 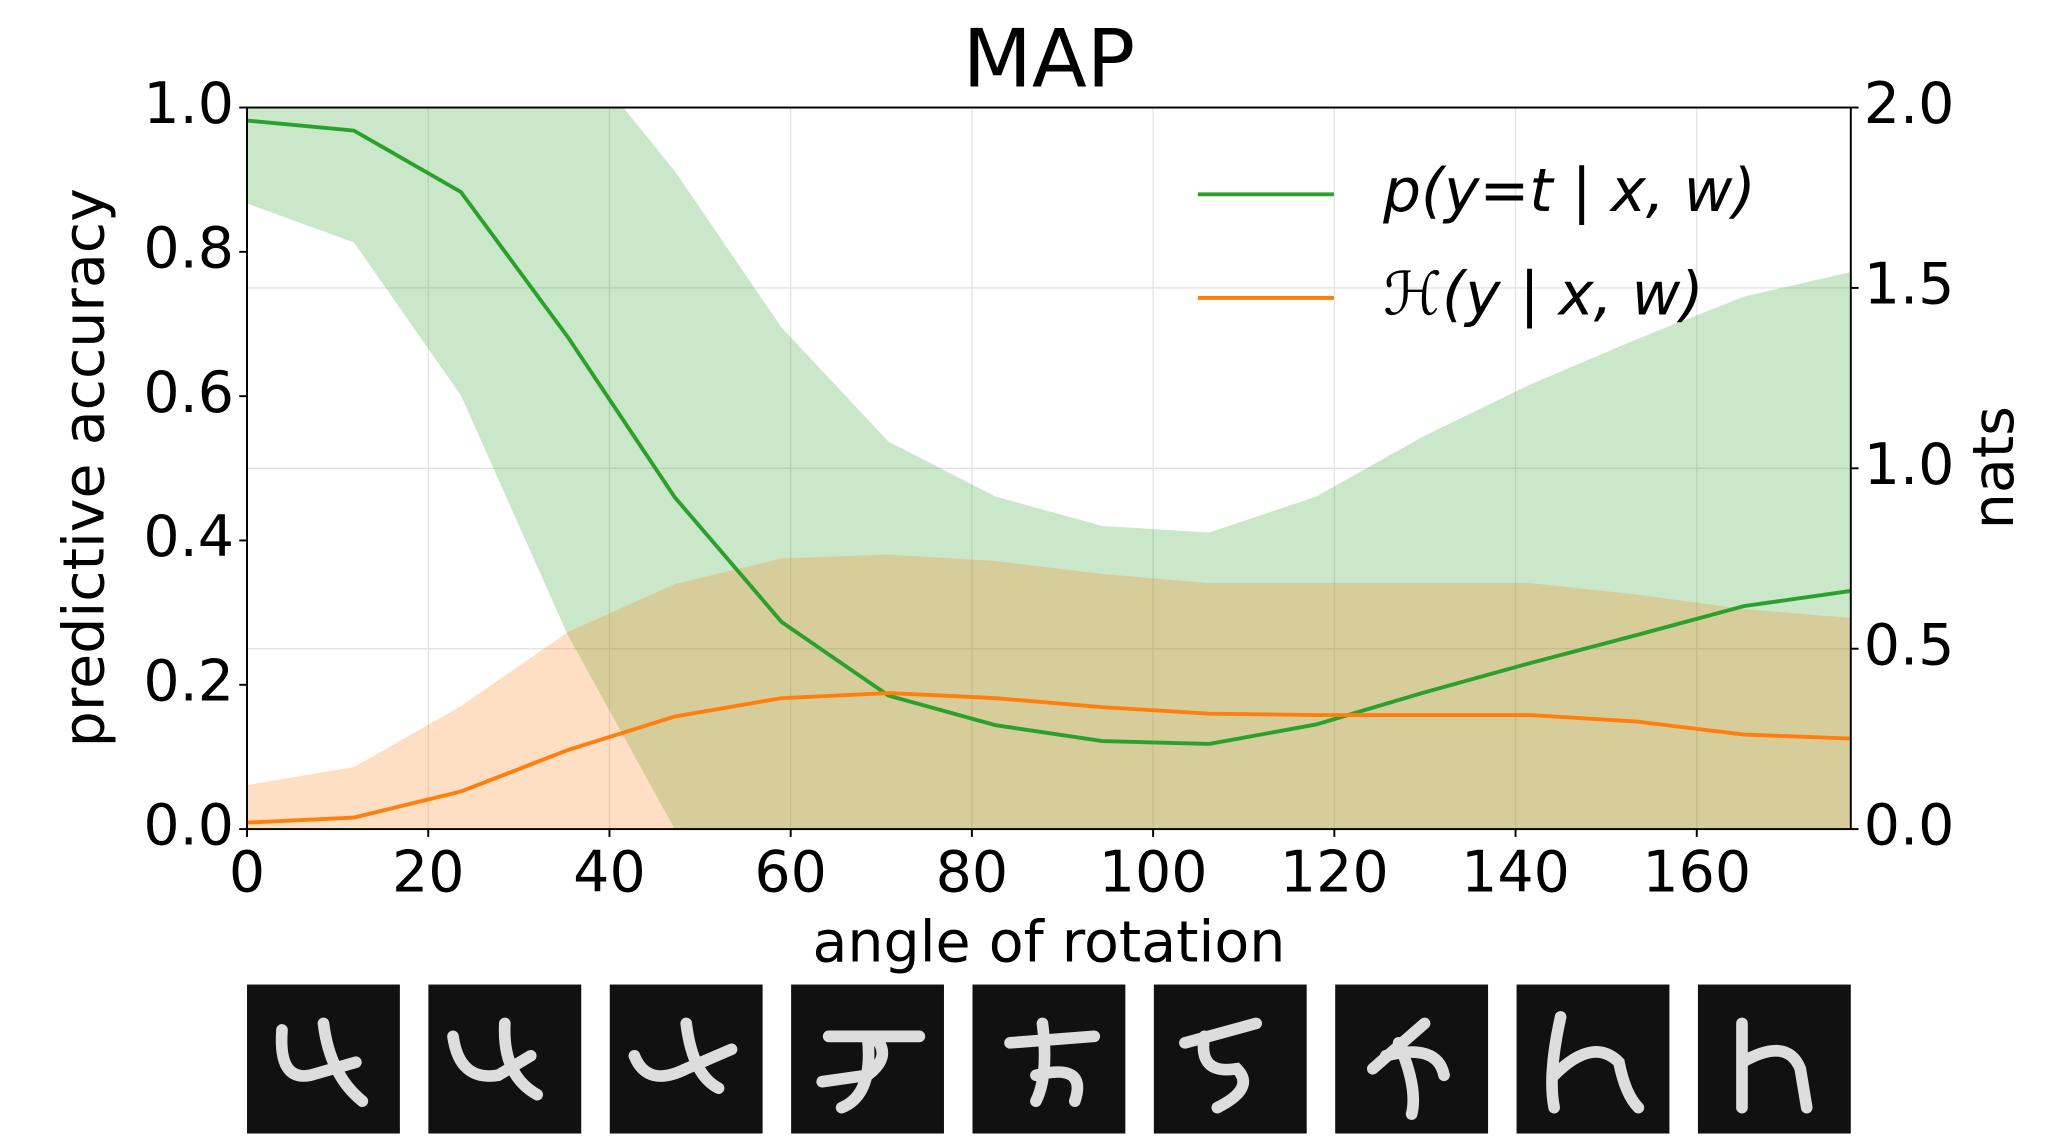 What do you see at coordinates (790, 872) in the screenshot?
I see `x-tick-label: 60` at bounding box center [790, 872].